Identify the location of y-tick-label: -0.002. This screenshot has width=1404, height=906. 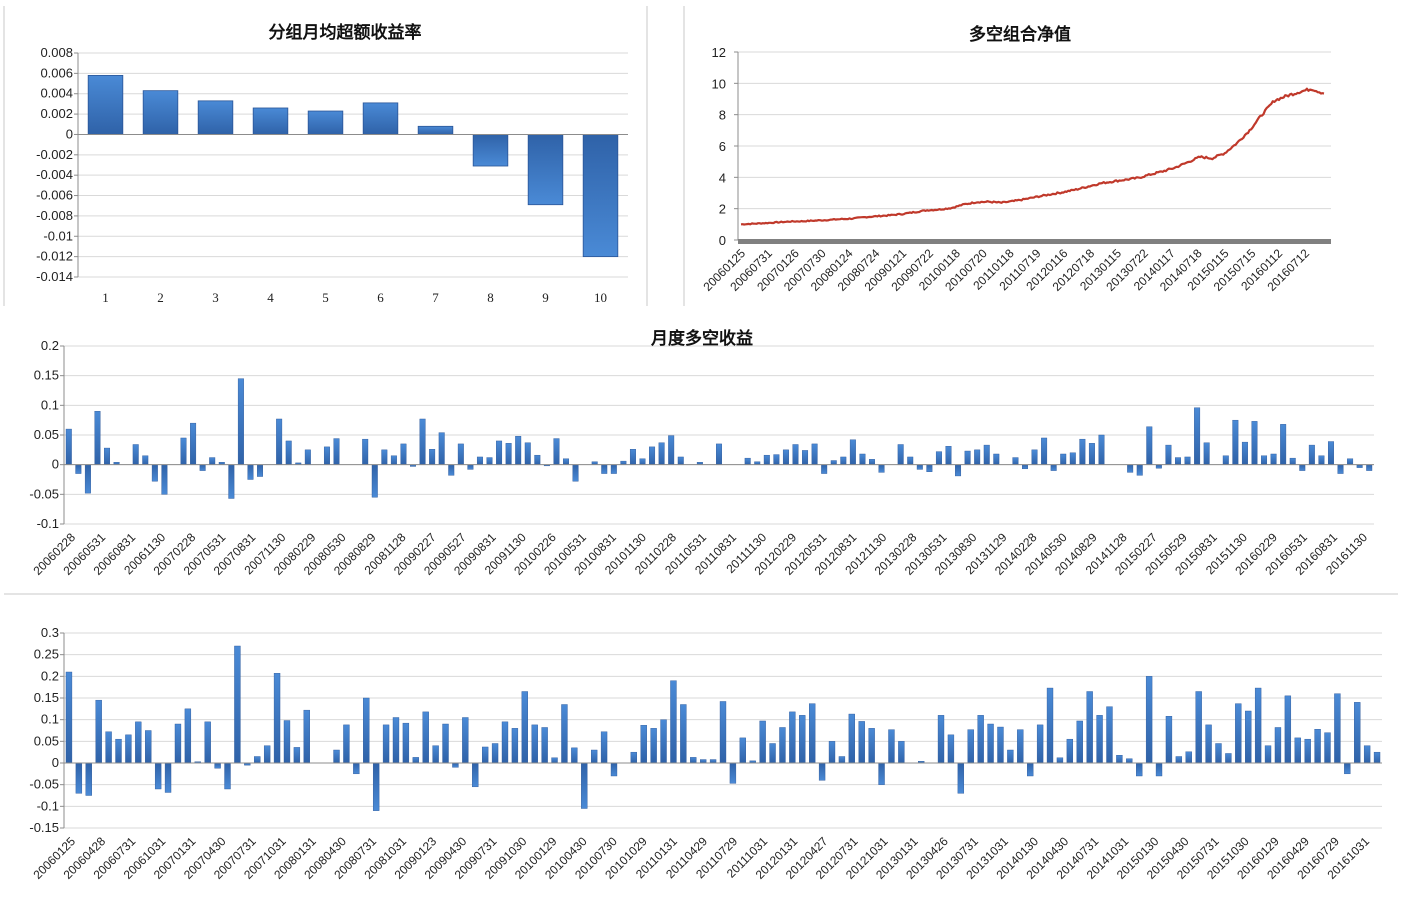
(54, 154).